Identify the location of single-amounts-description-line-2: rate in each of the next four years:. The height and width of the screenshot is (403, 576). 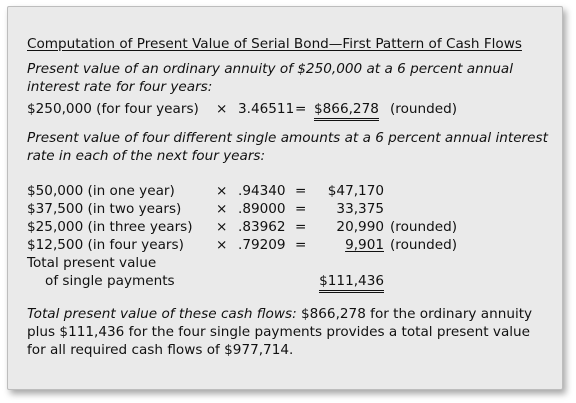
(146, 156).